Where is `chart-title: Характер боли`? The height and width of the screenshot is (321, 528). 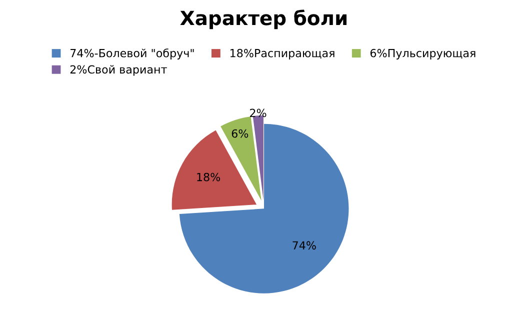
chart-title: Характер боли is located at coordinates (263, 20).